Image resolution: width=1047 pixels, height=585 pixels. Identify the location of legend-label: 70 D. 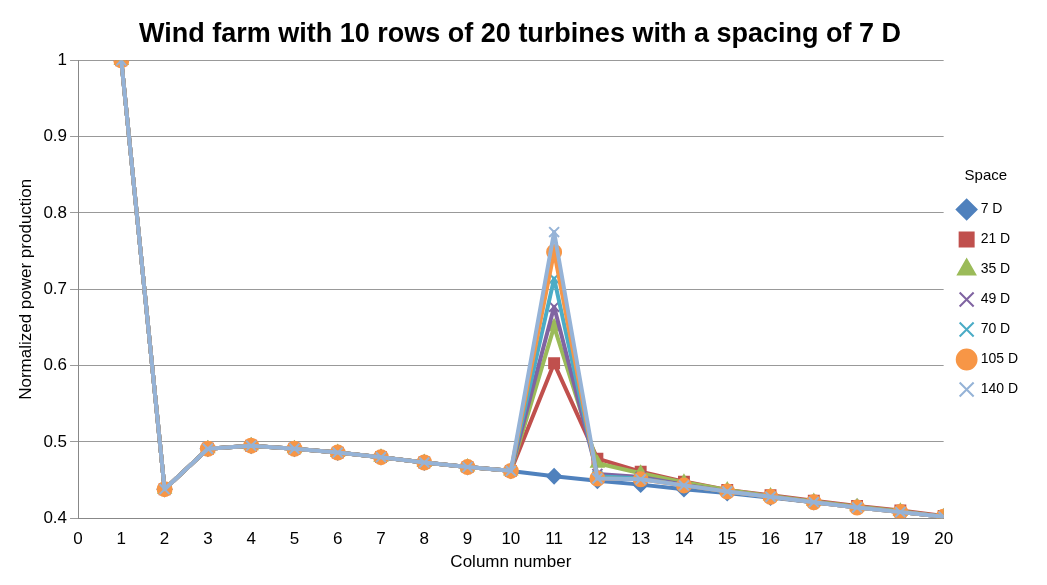
(995, 328).